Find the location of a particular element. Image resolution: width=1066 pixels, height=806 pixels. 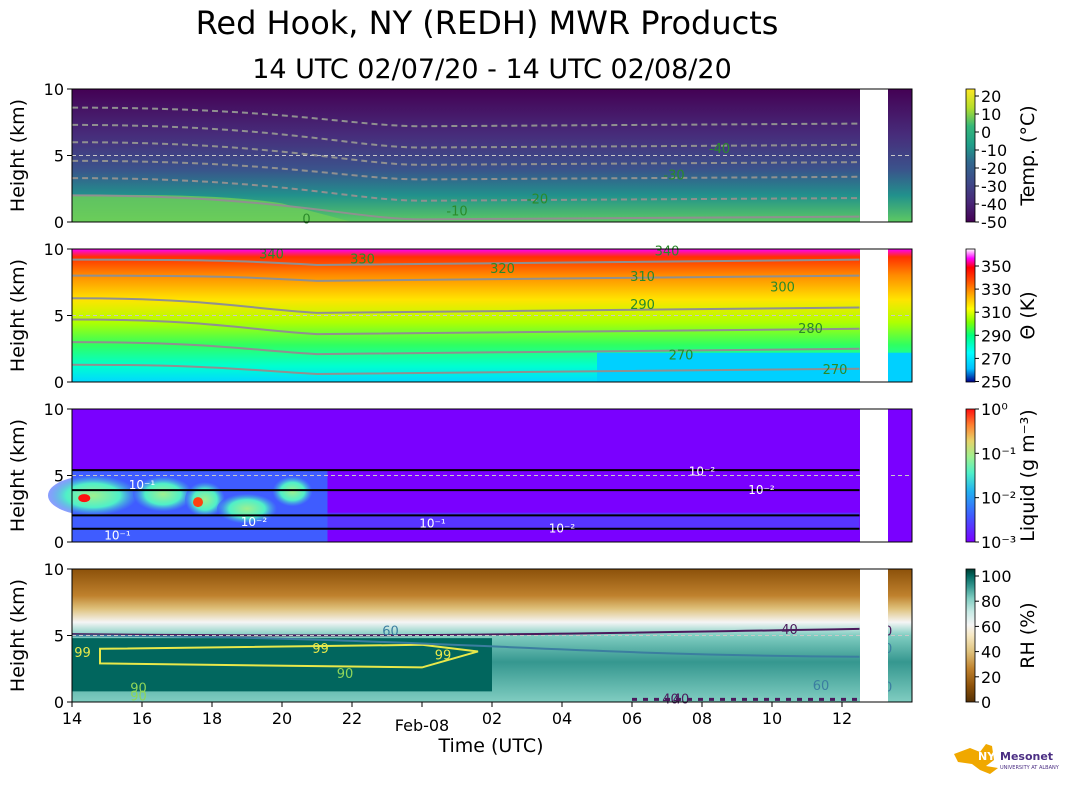

colorbar-tick-label: 0 is located at coordinates (986, 132).